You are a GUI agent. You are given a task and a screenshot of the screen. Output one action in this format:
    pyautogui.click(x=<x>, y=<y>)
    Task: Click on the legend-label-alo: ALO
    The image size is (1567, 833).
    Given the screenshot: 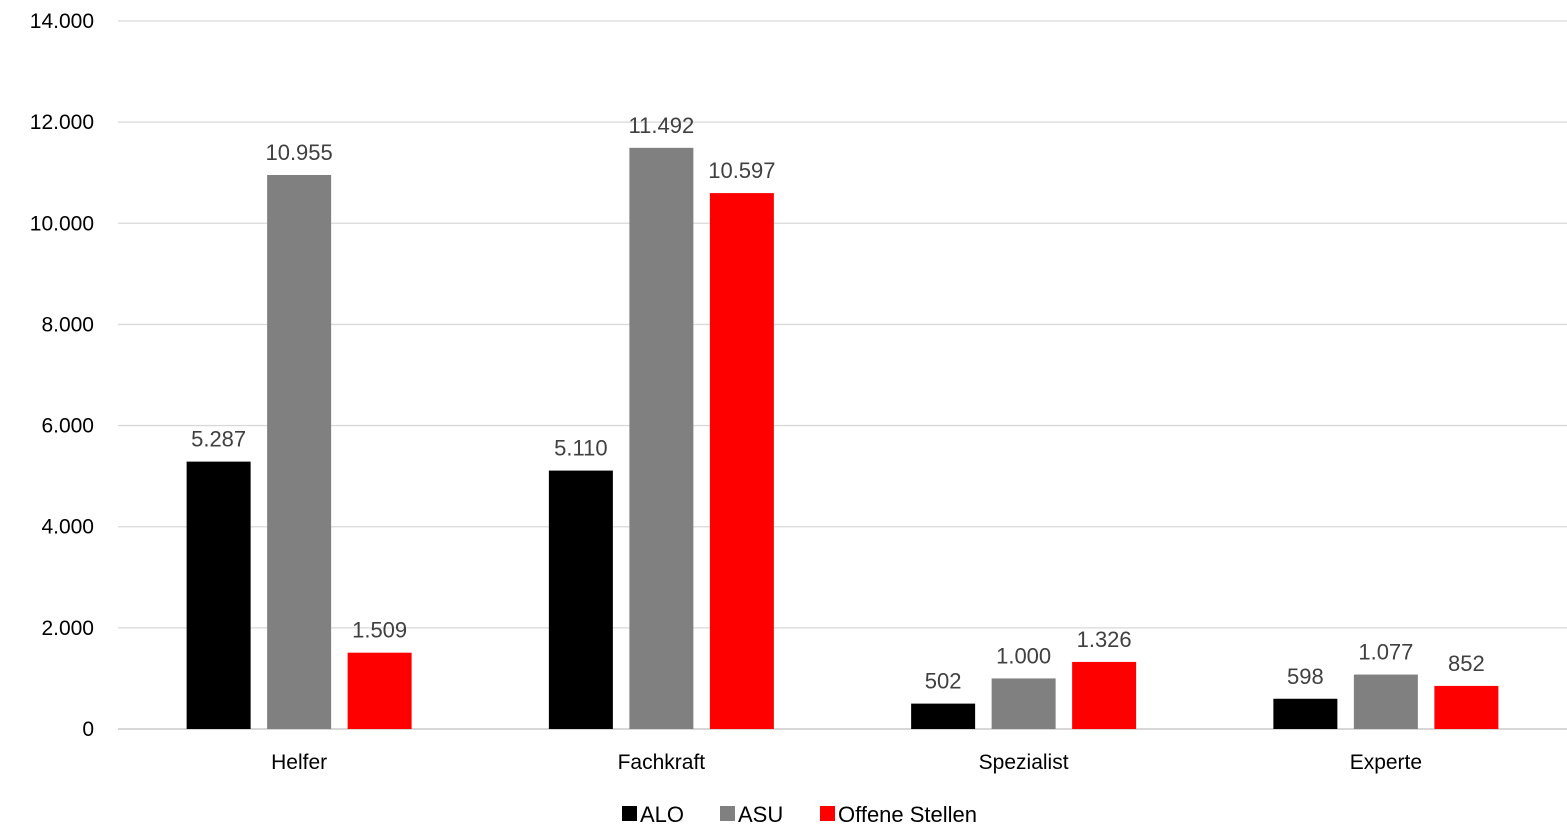 What is the action you would take?
    pyautogui.click(x=662, y=814)
    